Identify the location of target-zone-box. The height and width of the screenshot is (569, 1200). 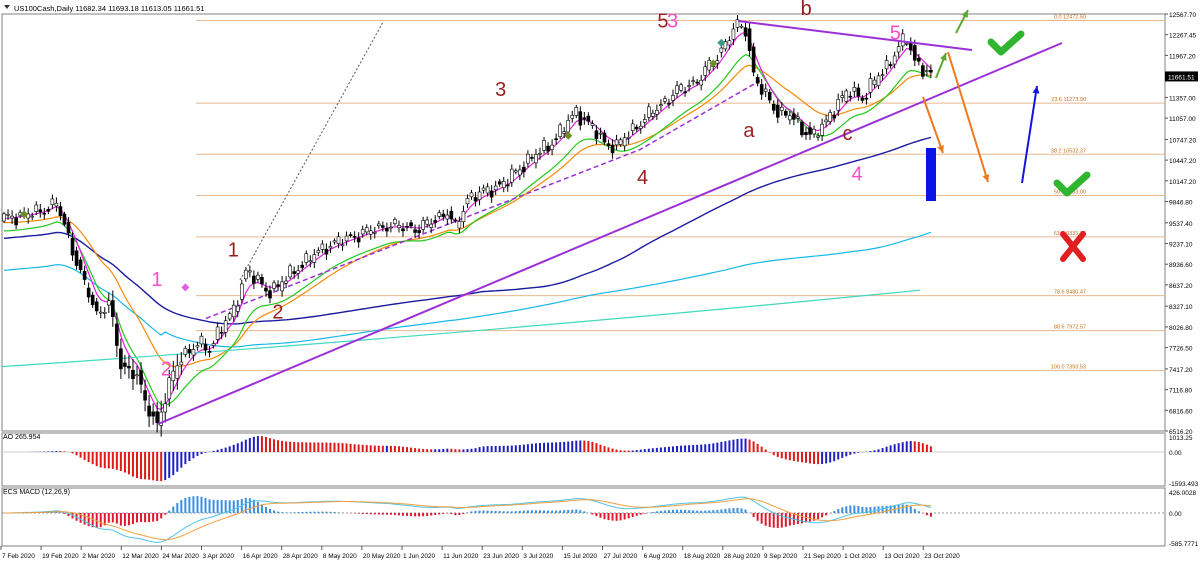
(931, 174).